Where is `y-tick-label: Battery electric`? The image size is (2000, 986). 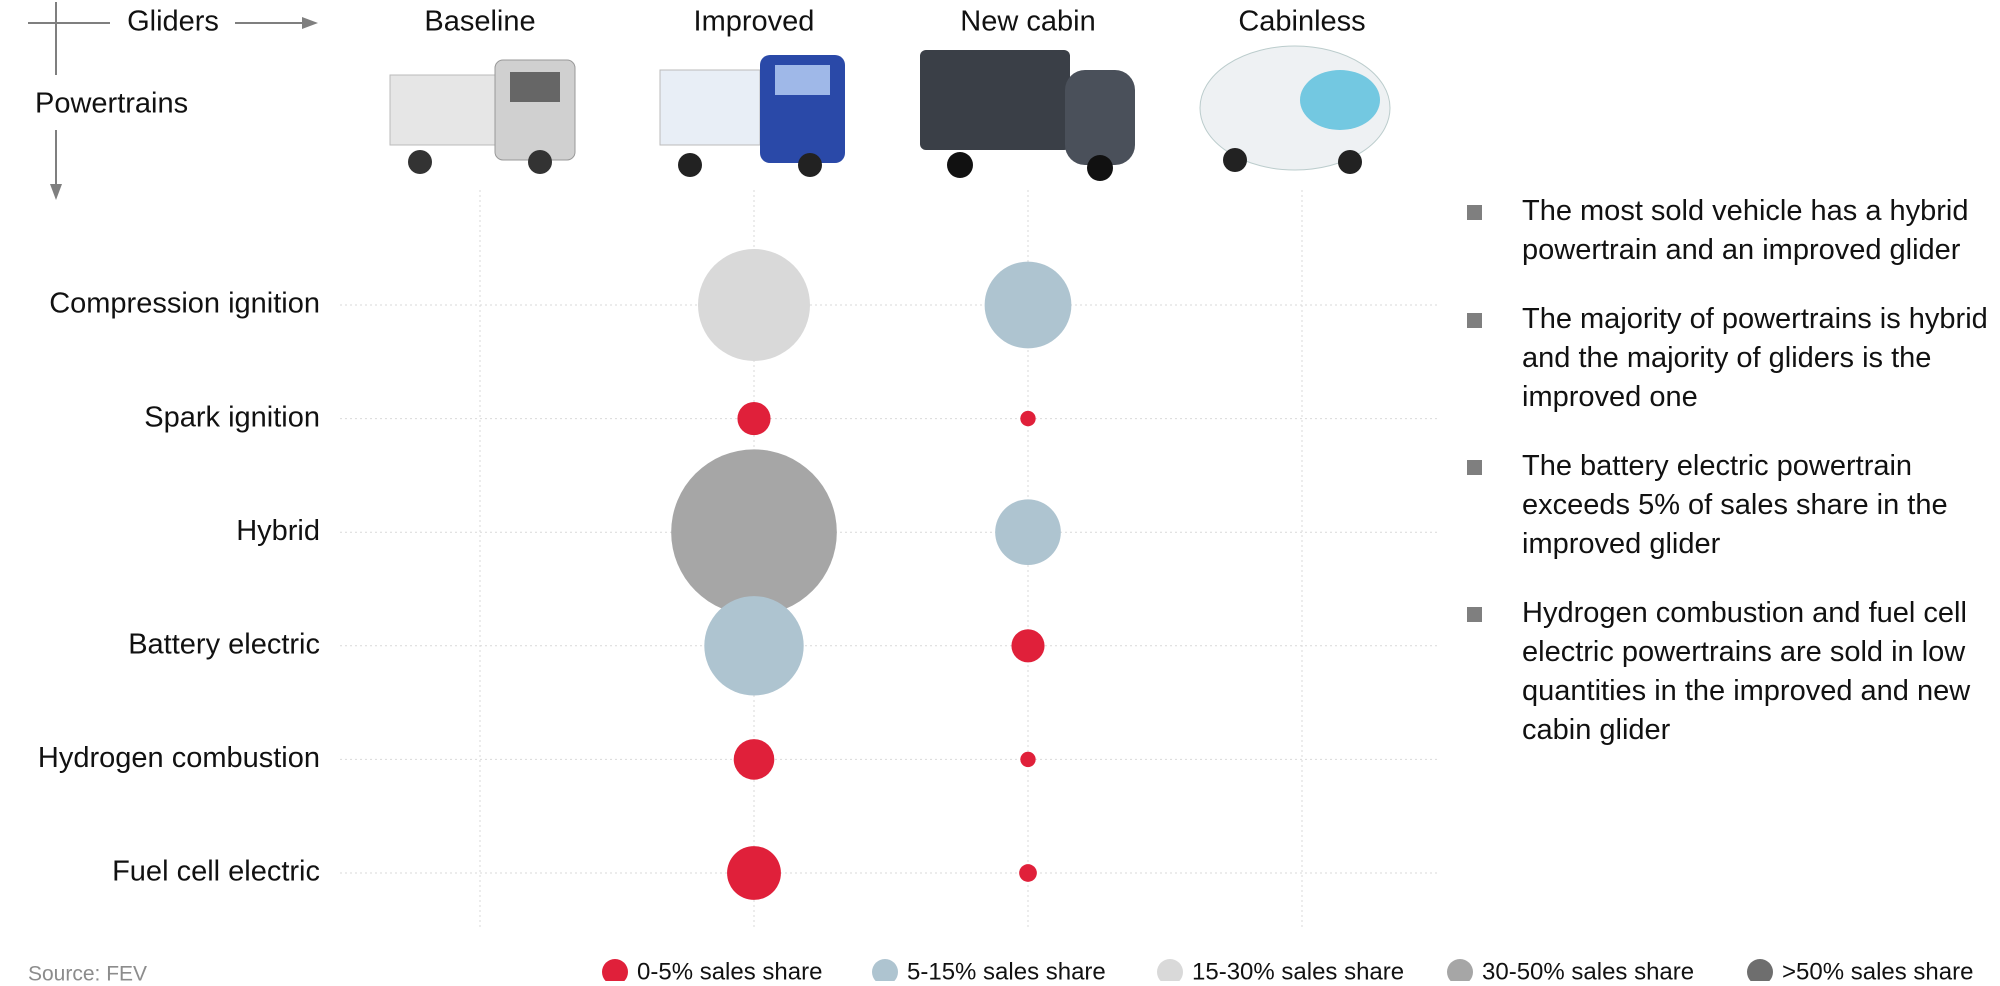
y-tick-label: Battery electric is located at coordinates (224, 644).